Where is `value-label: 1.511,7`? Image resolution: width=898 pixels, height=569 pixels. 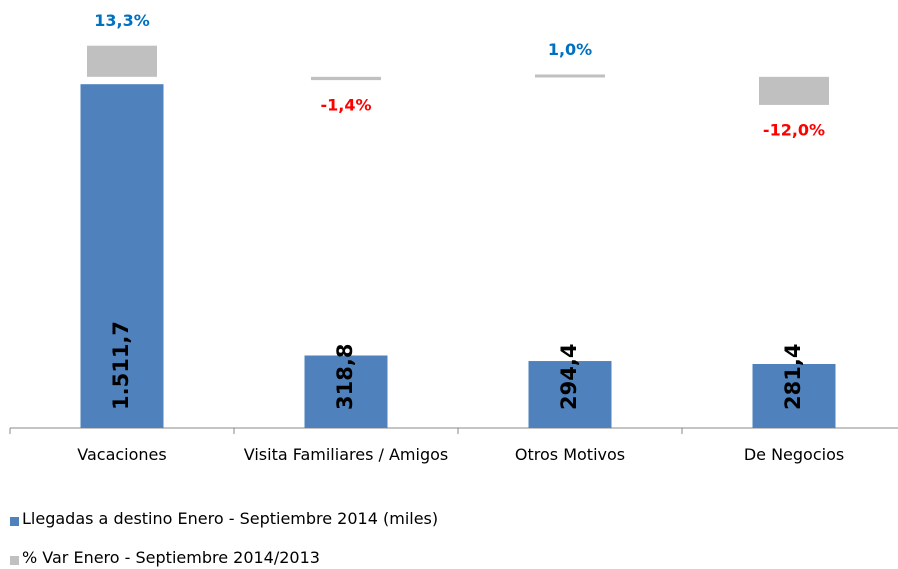 value-label: 1.511,7 is located at coordinates (121, 365).